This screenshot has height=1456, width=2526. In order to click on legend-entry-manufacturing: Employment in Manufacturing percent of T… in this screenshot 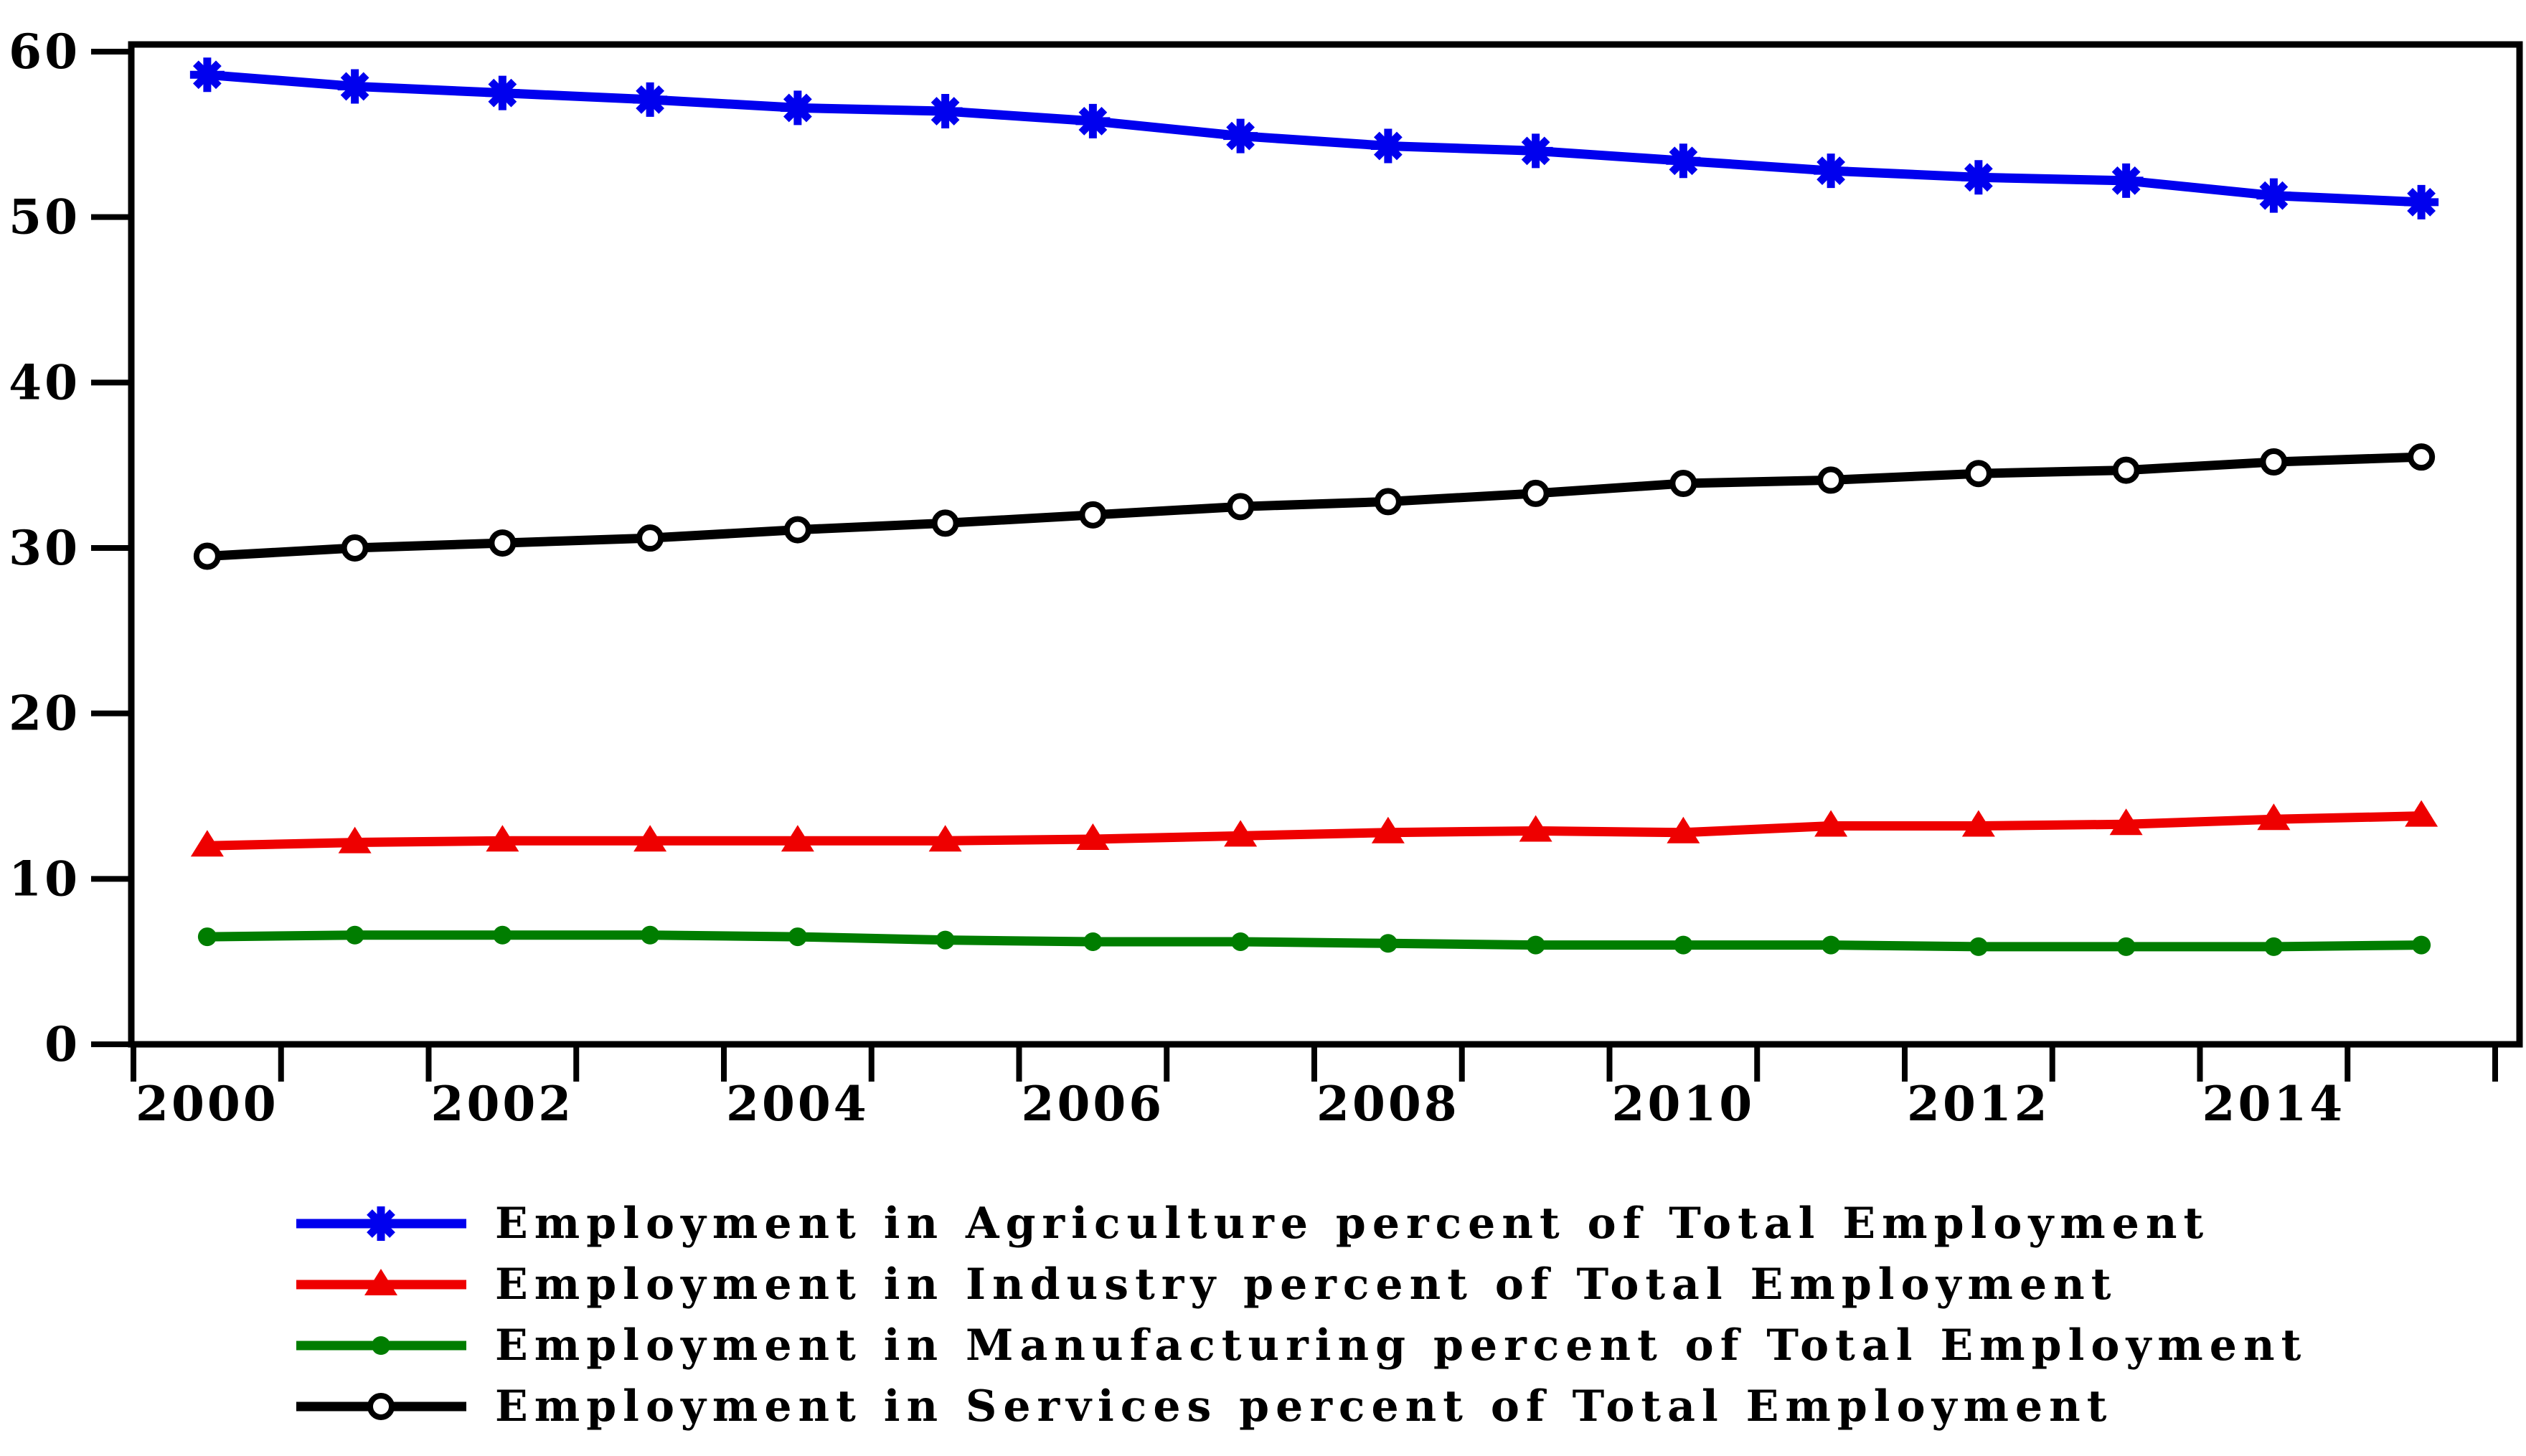, I will do `click(1301, 1345)`.